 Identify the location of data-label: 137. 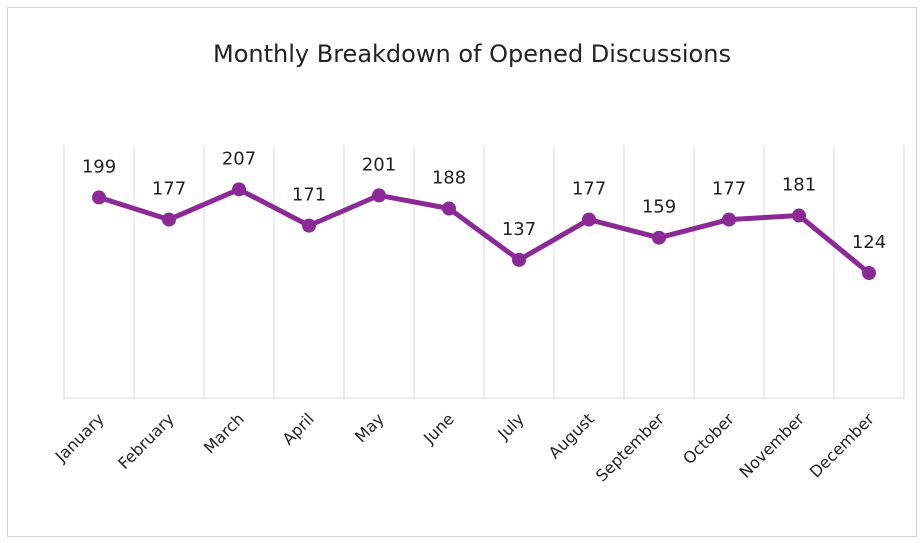
(519, 229).